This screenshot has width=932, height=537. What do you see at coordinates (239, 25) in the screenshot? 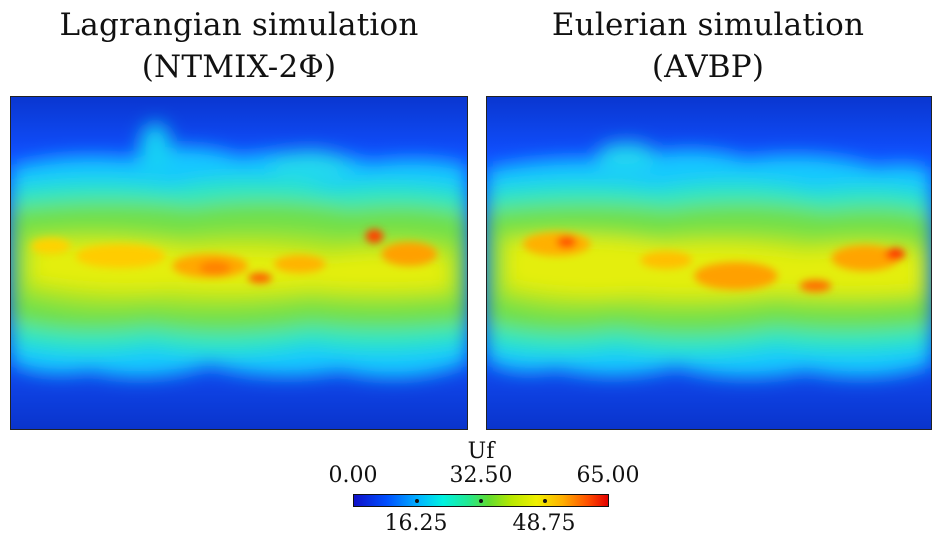
I see `left-title-line1: Lagrangian simulation` at bounding box center [239, 25].